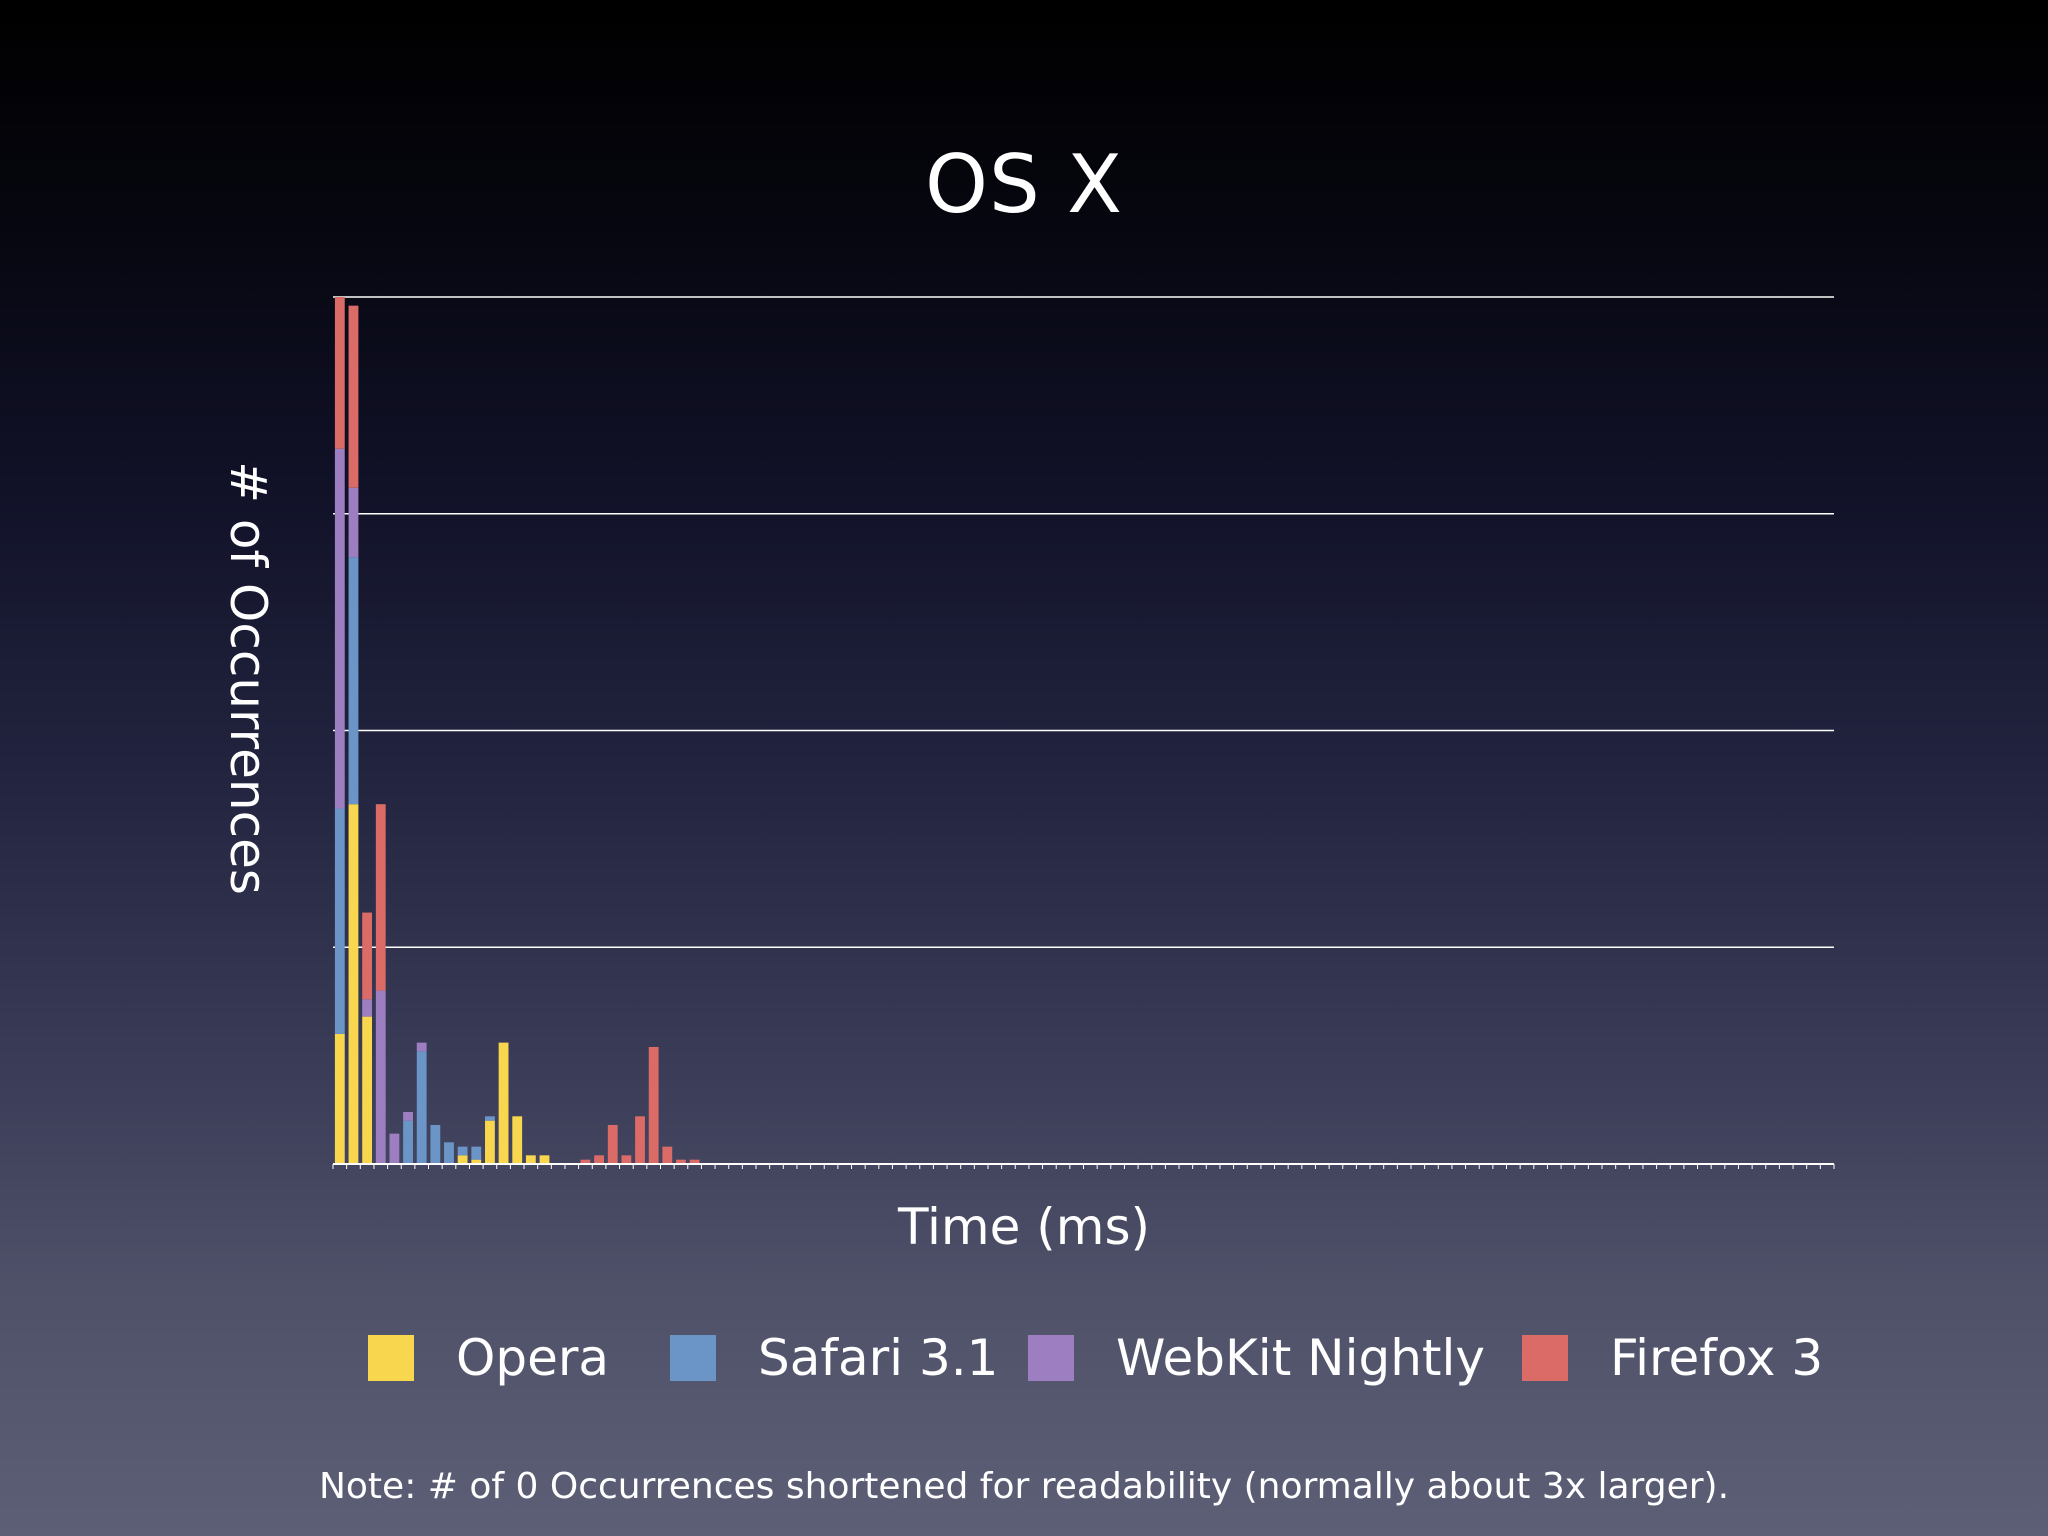 This screenshot has height=1536, width=2048. I want to click on legend-label-webkit: WebKit Nightly, so click(1300, 1358).